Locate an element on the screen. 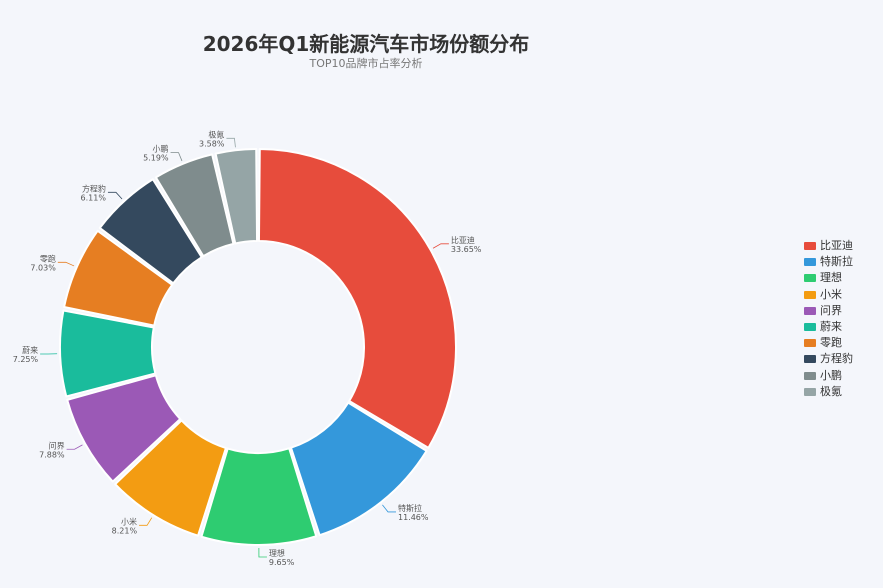  slice-label-value-5: 7.25% is located at coordinates (26, 359).